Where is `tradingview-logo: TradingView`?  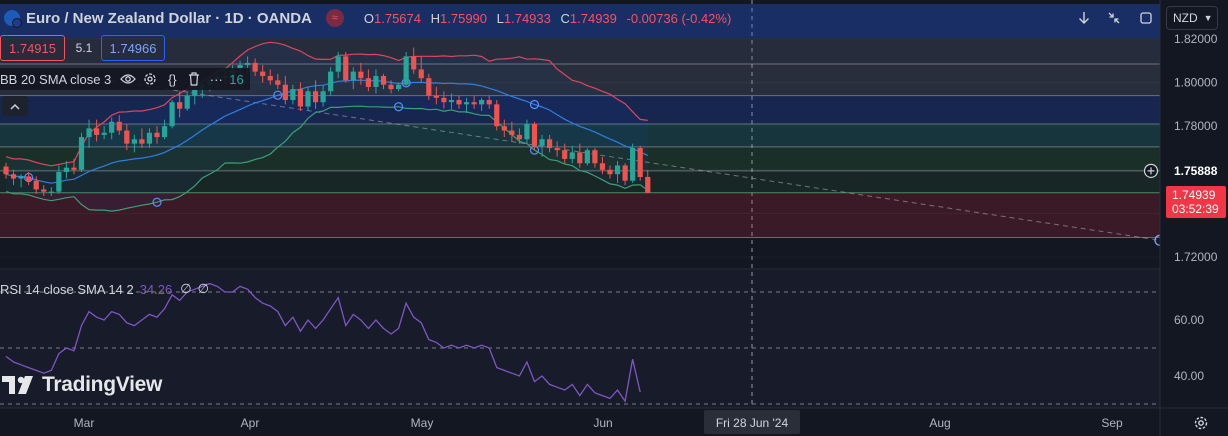 tradingview-logo: TradingView is located at coordinates (82, 385).